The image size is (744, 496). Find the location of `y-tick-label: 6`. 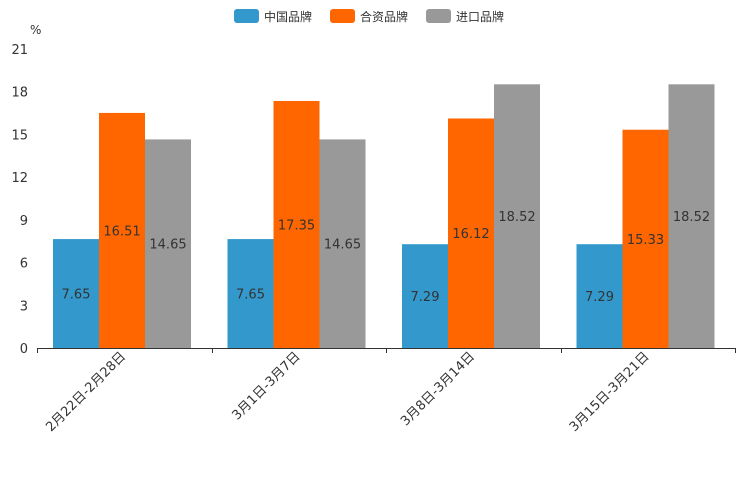

y-tick-label: 6 is located at coordinates (24, 264).